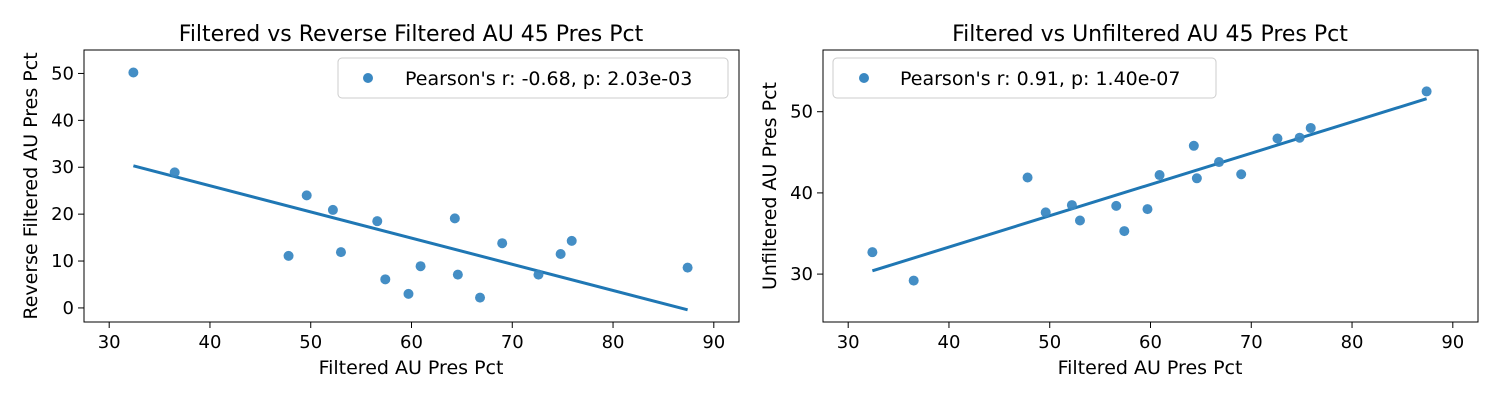 The width and height of the screenshot is (1500, 400). I want to click on y-axis-label: Reverse Filtered AU Pres Pct, so click(31, 185).